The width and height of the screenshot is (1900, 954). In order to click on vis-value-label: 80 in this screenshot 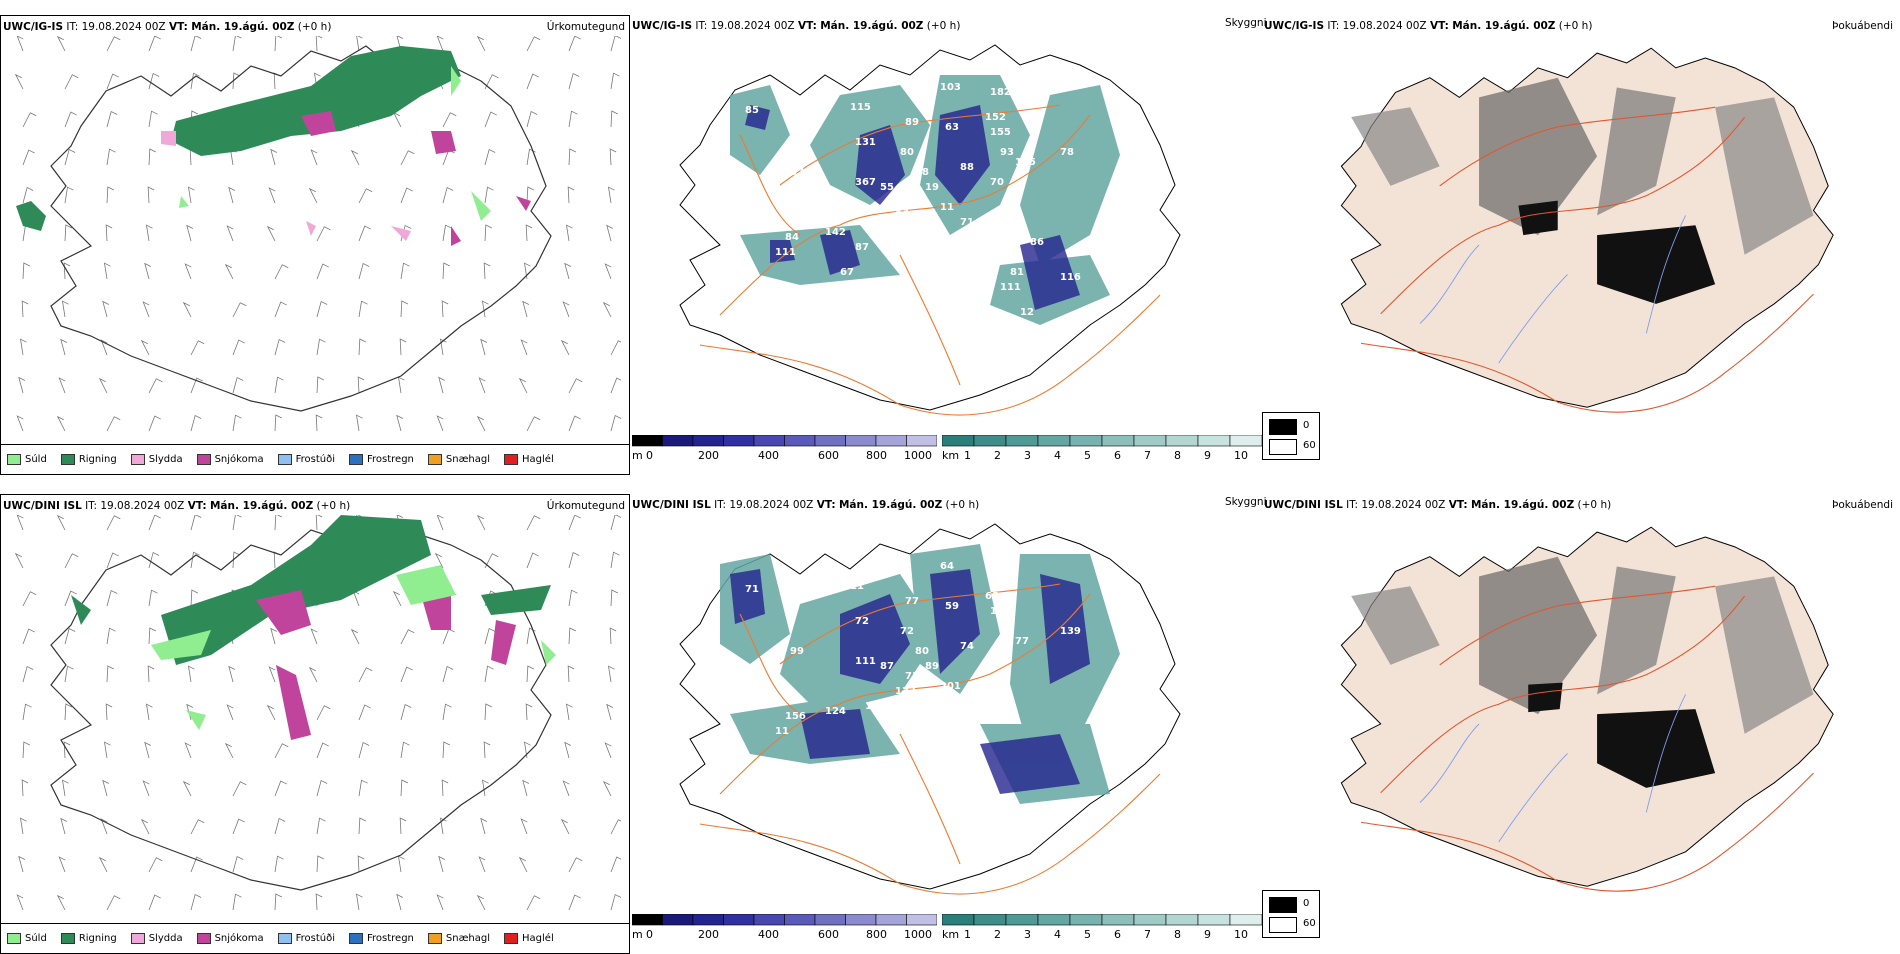, I will do `click(922, 651)`.